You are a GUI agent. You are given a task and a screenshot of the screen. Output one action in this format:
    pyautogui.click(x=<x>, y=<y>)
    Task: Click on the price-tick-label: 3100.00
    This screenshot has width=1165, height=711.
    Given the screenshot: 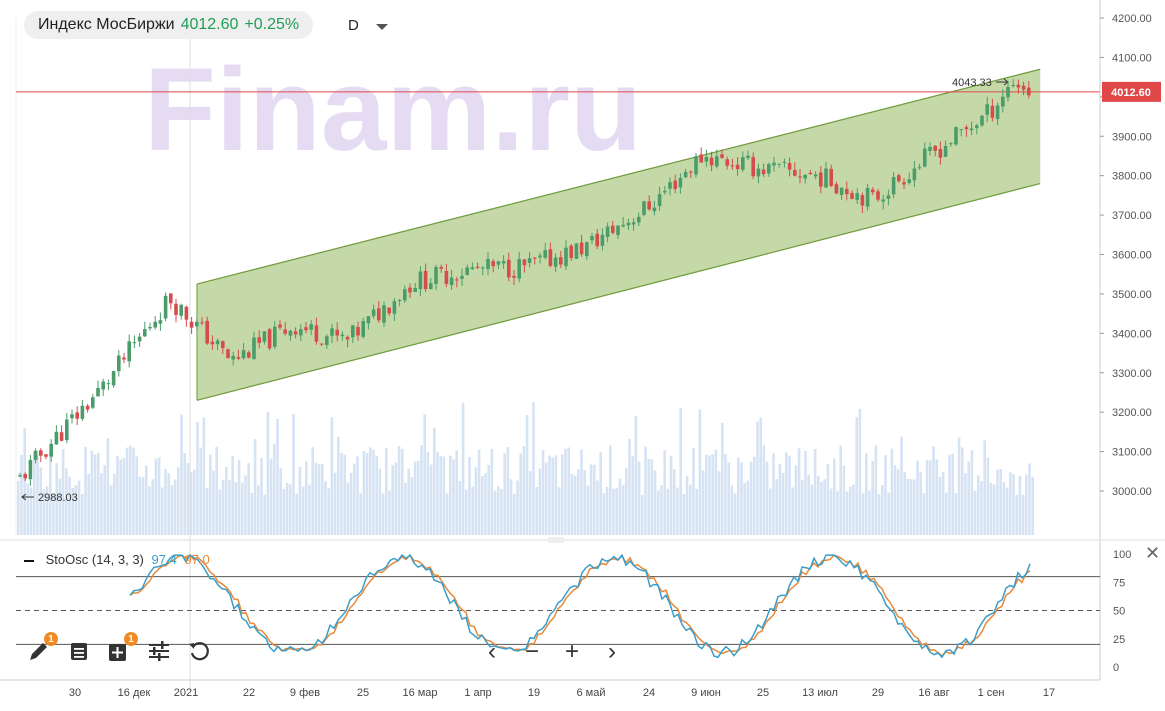 What is the action you would take?
    pyautogui.click(x=1132, y=453)
    